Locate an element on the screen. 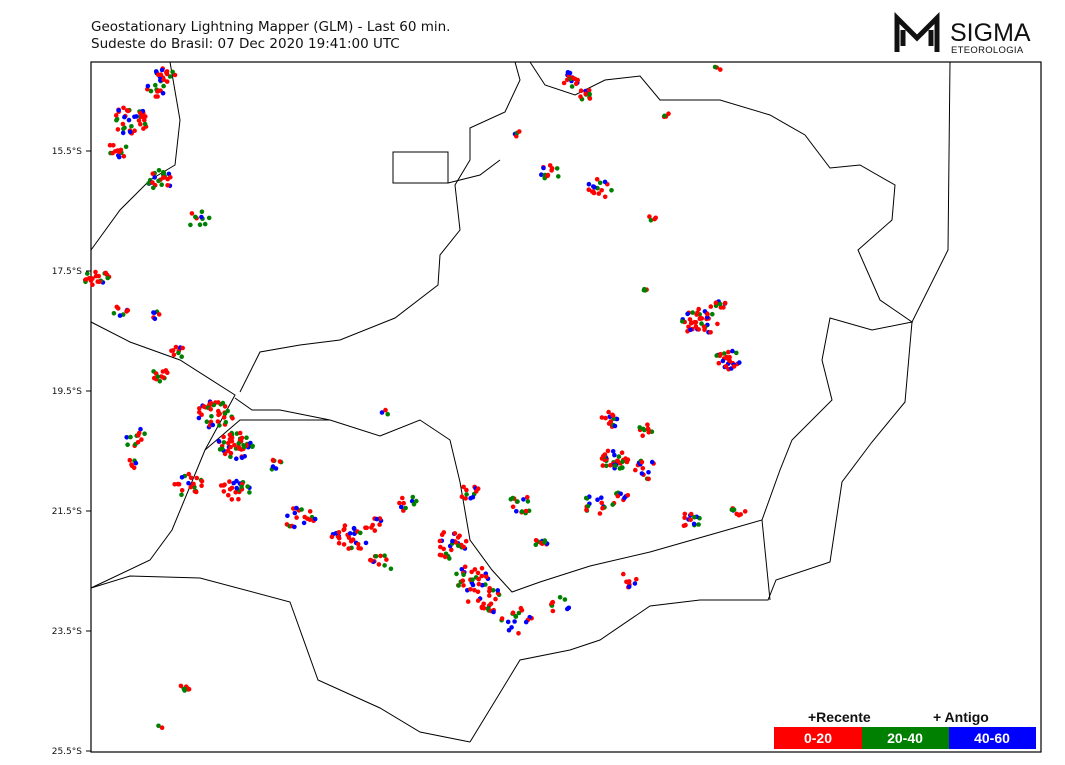 Image resolution: width=1065 pixels, height=765 pixels. legend-recent: +Recente is located at coordinates (839, 717).